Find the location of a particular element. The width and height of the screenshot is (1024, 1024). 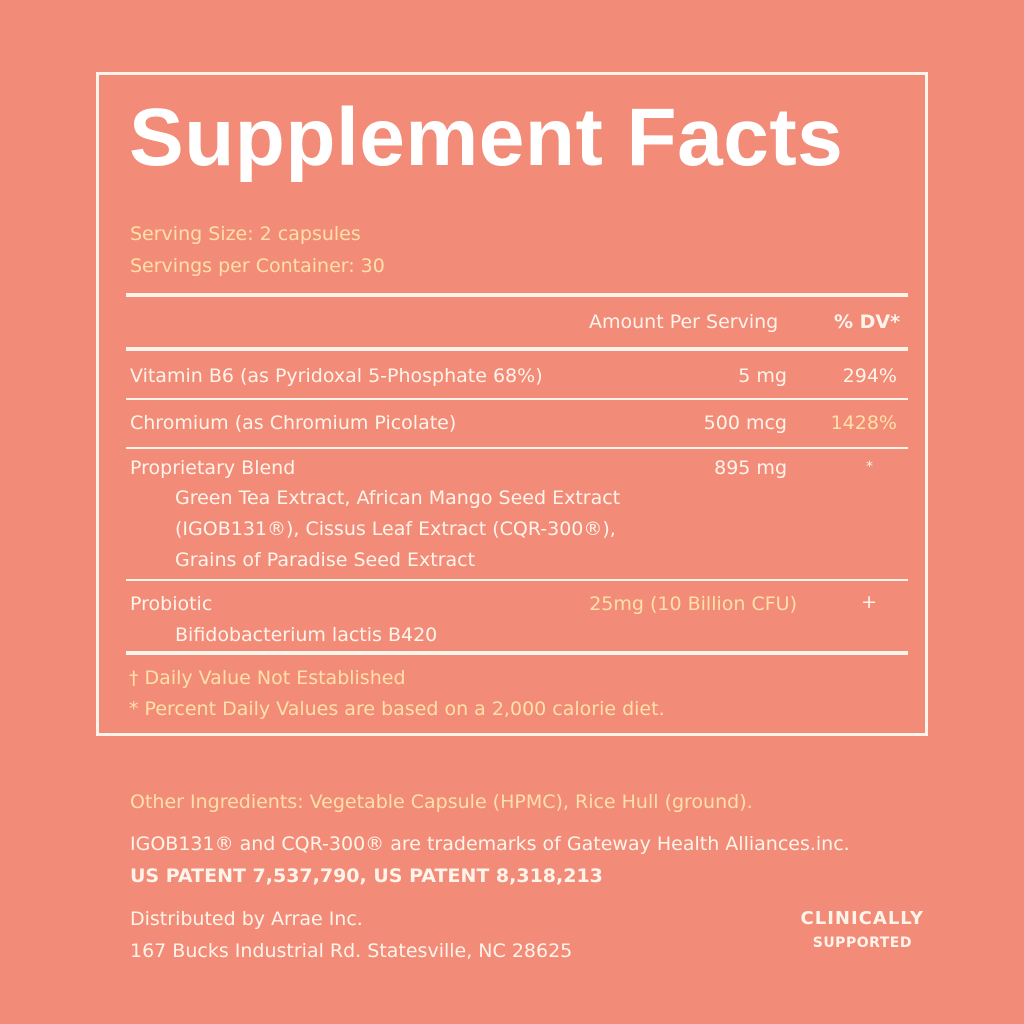

nutrient-dv: * is located at coordinates (869, 467).